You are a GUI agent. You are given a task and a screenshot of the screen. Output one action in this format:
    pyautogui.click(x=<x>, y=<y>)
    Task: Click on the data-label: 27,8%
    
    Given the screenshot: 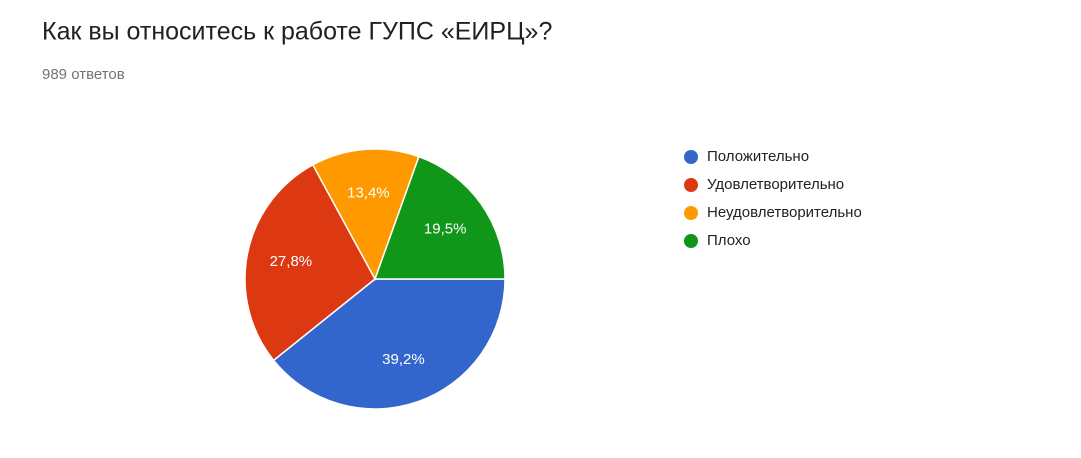 What is the action you would take?
    pyautogui.click(x=291, y=261)
    